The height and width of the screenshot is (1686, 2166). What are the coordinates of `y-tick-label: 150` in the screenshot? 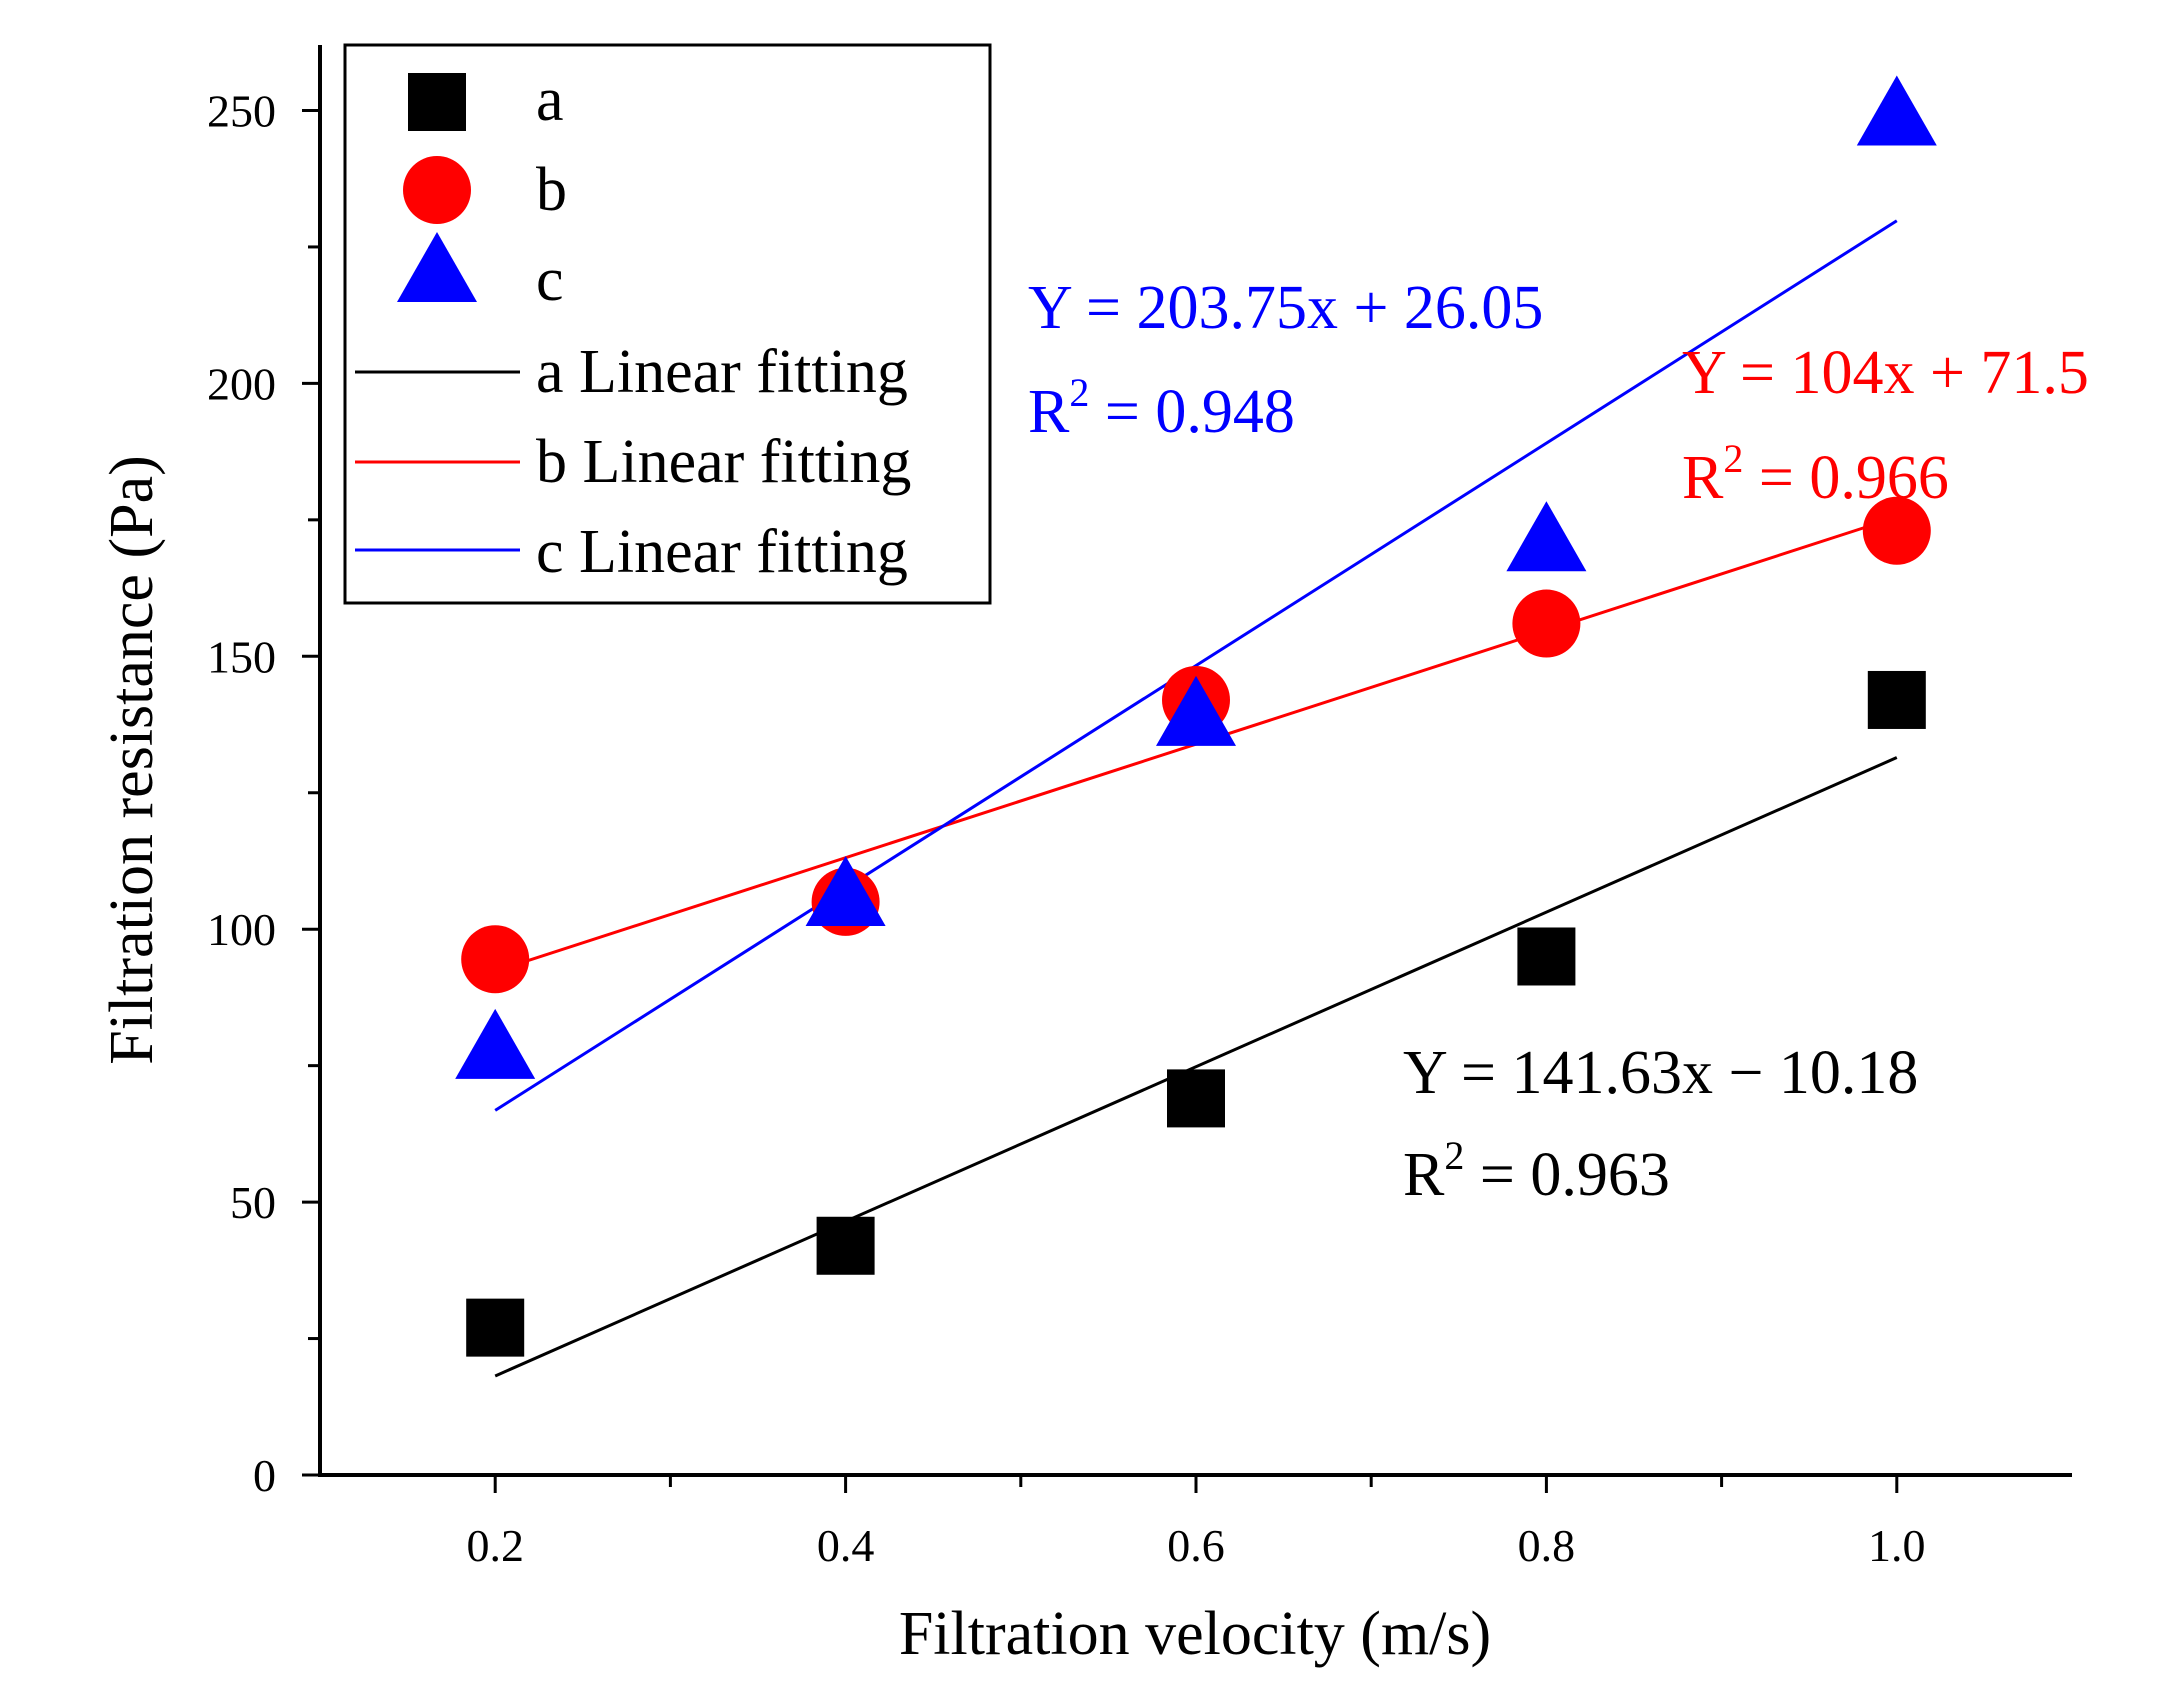 It's located at (241, 656).